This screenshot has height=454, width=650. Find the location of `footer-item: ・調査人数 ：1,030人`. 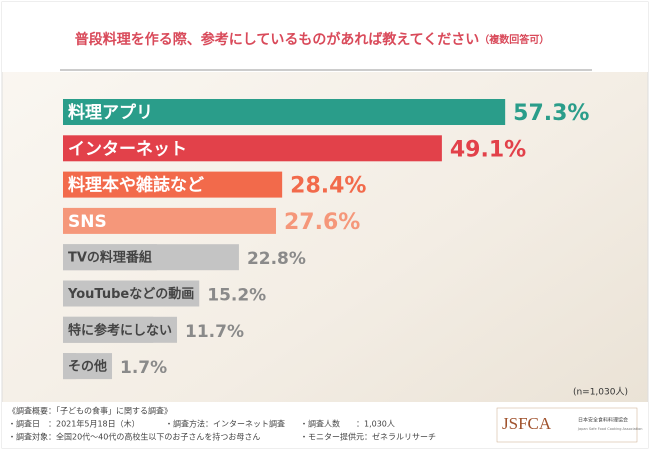

footer-item: ・調査人数 ：1,030人 is located at coordinates (347, 424).